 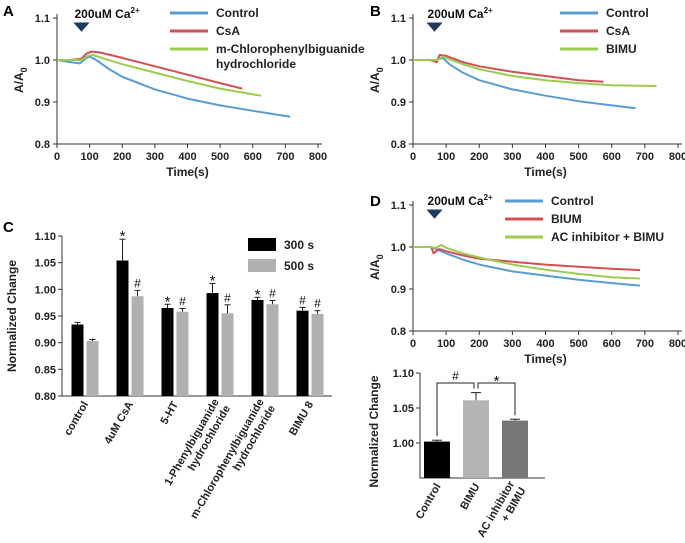 I want to click on y-axis-label: A/A0, so click(x=376, y=80).